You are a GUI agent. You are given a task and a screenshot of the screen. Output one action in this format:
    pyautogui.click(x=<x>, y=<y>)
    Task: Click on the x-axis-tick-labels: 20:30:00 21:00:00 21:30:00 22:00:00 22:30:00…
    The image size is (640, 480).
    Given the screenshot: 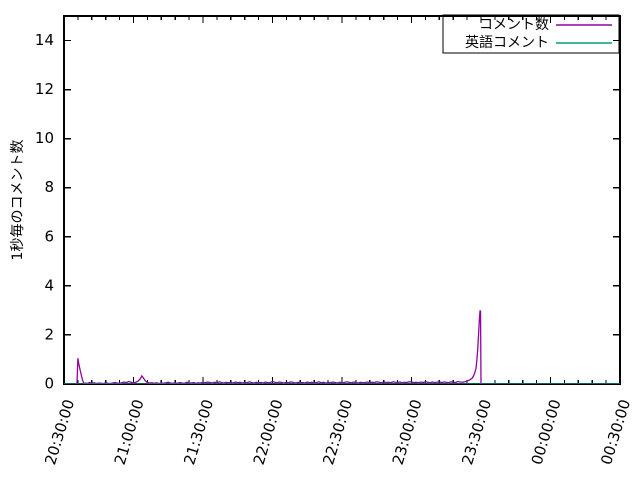 What is the action you would take?
    pyautogui.click(x=337, y=432)
    